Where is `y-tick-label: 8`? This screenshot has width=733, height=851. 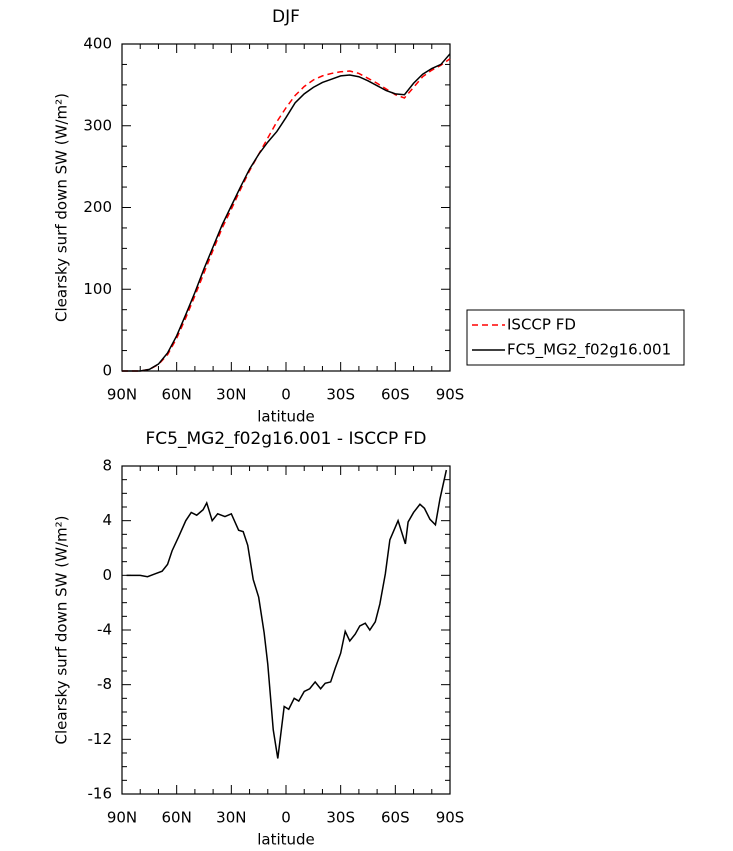 y-tick-label: 8 is located at coordinates (107, 466).